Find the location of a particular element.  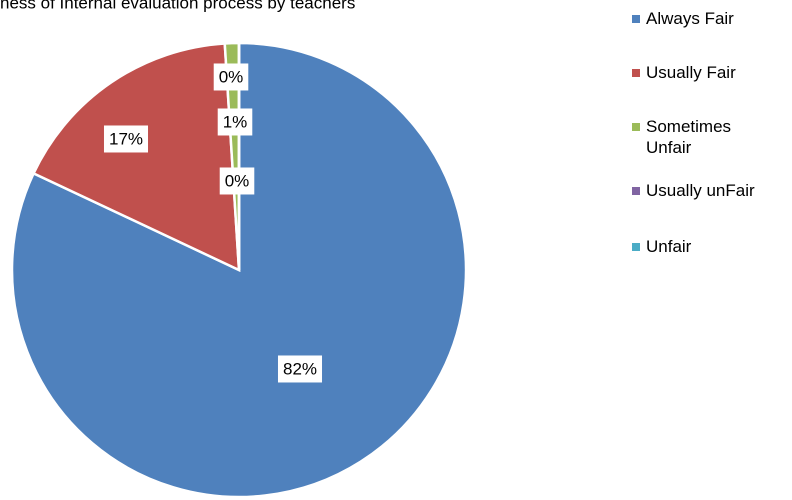

legend-item: Usually unFair is located at coordinates (712, 190).